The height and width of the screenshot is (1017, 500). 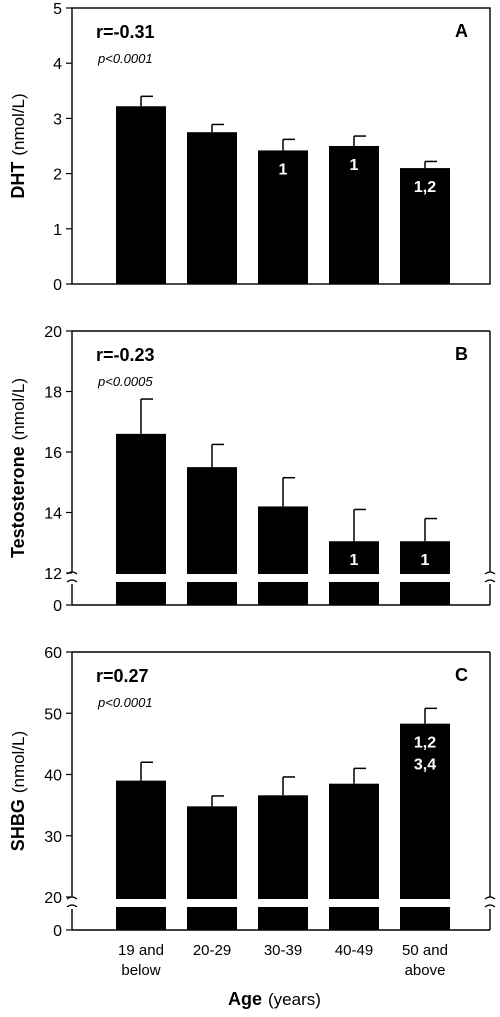 What do you see at coordinates (57, 64) in the screenshot?
I see `y-tick-label: 4` at bounding box center [57, 64].